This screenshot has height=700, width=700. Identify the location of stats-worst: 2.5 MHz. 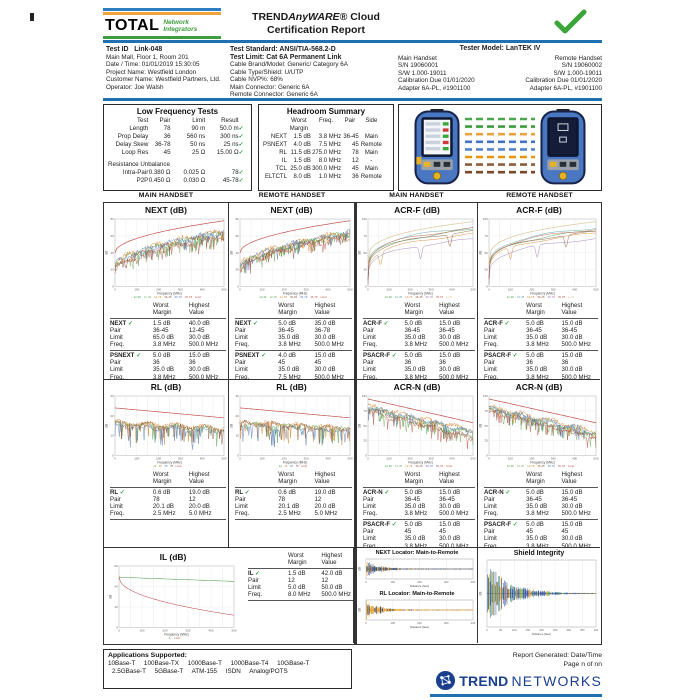
(289, 514).